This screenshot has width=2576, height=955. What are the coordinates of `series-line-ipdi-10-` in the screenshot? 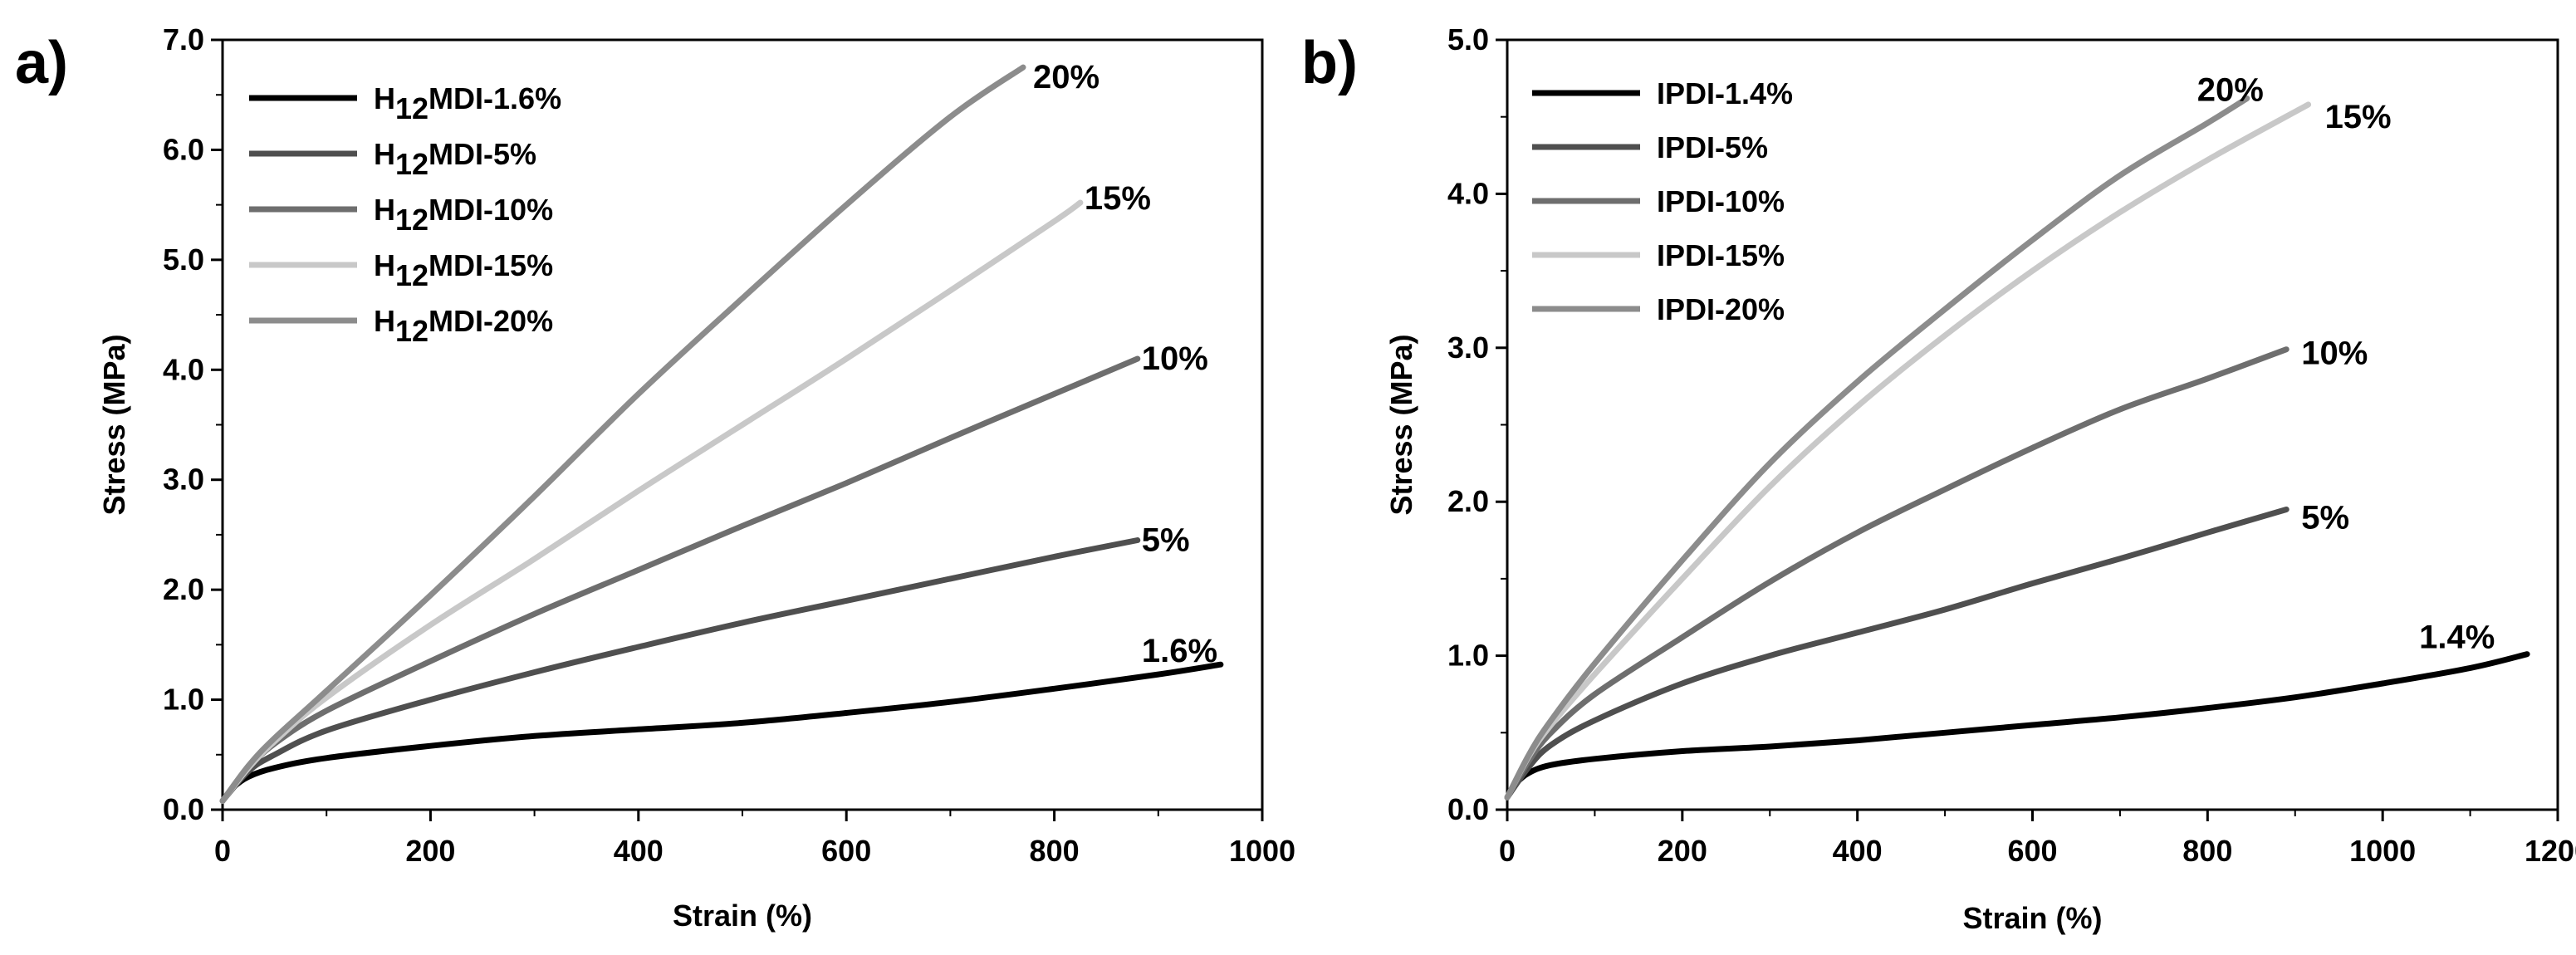 It's located at (1897, 573).